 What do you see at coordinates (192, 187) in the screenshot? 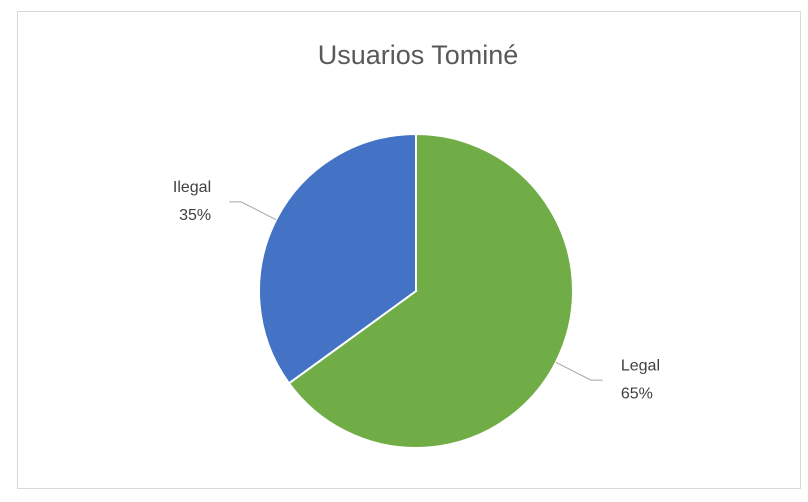
I see `data-label-category: Ilegal` at bounding box center [192, 187].